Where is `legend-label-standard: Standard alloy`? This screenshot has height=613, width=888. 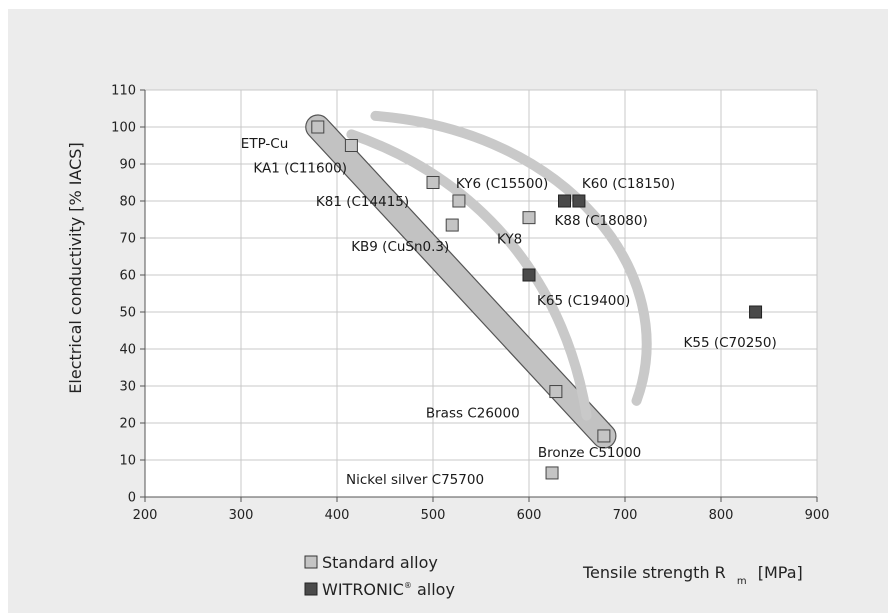
legend-label-standard: Standard alloy is located at coordinates (380, 562).